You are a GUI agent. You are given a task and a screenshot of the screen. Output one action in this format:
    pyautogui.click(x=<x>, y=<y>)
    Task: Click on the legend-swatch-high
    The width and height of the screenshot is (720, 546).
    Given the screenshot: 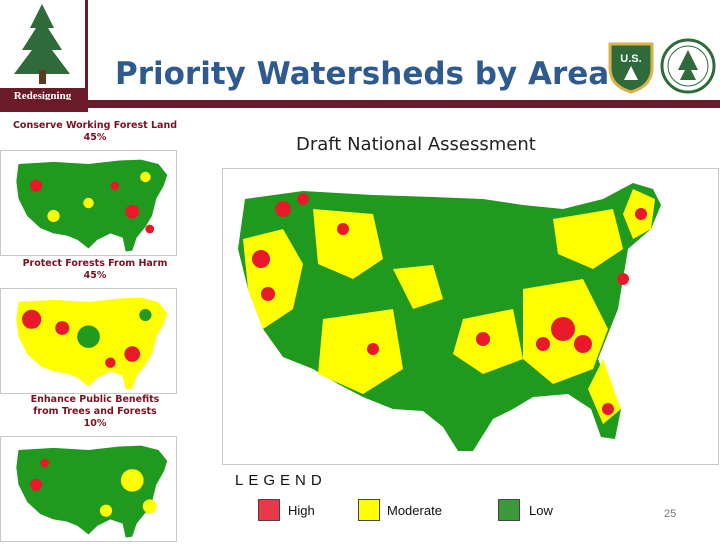 What is the action you would take?
    pyautogui.click(x=269, y=510)
    